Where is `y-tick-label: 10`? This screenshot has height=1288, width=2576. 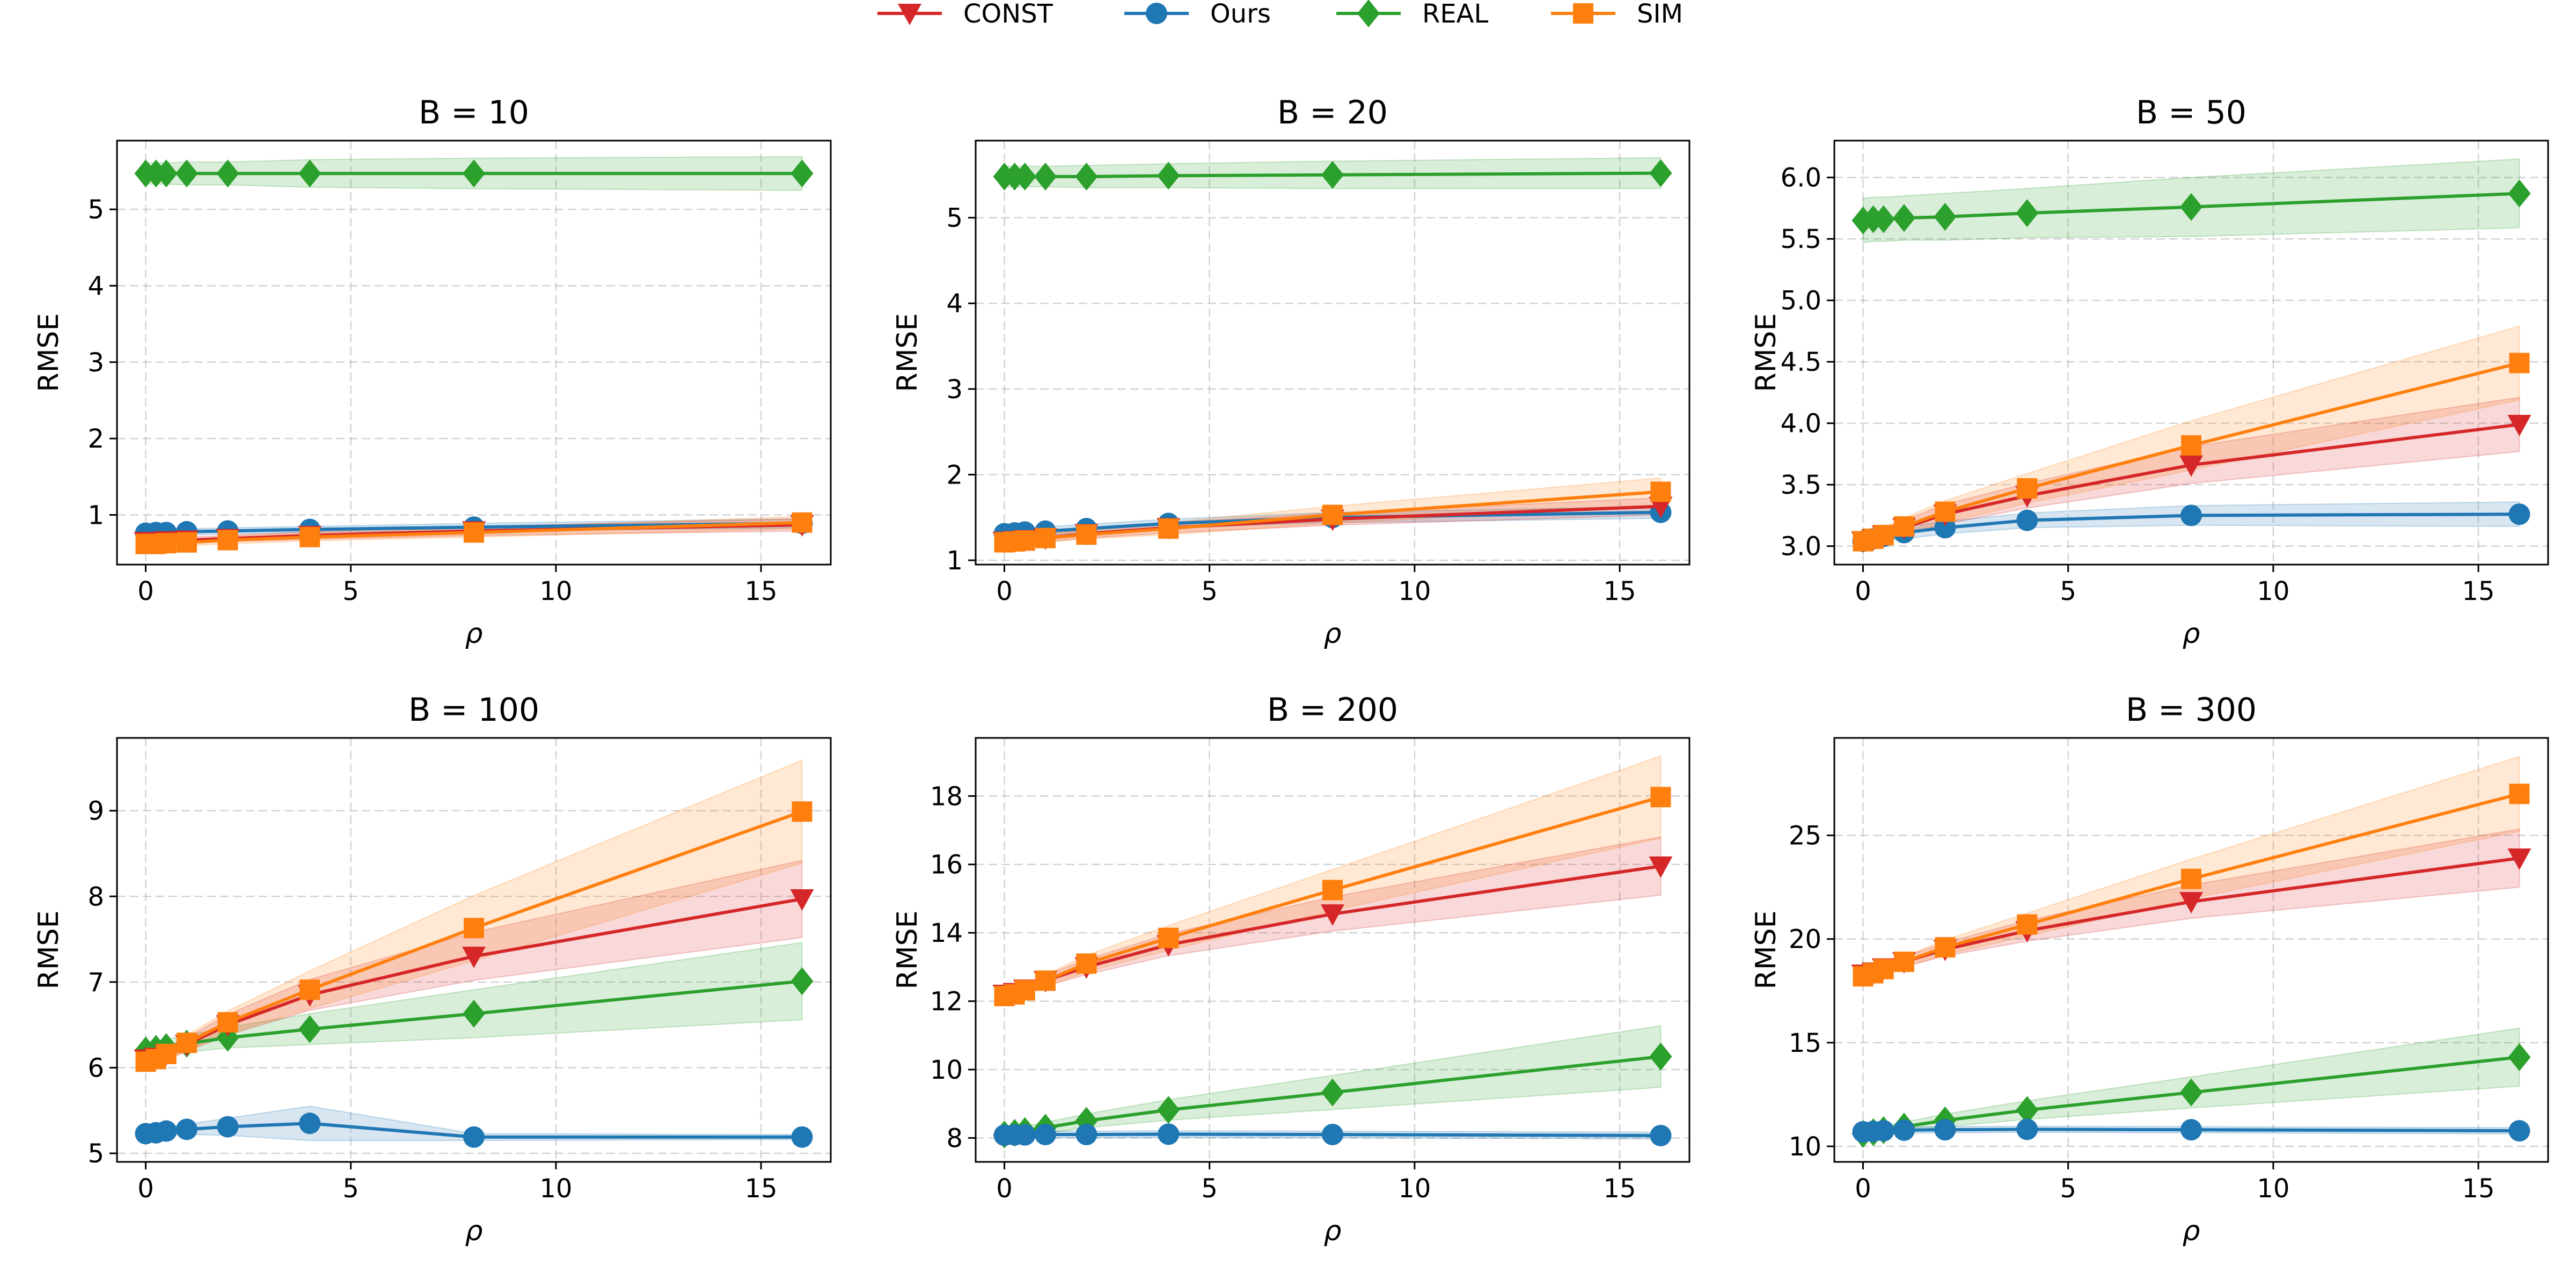 y-tick-label: 10 is located at coordinates (946, 1070).